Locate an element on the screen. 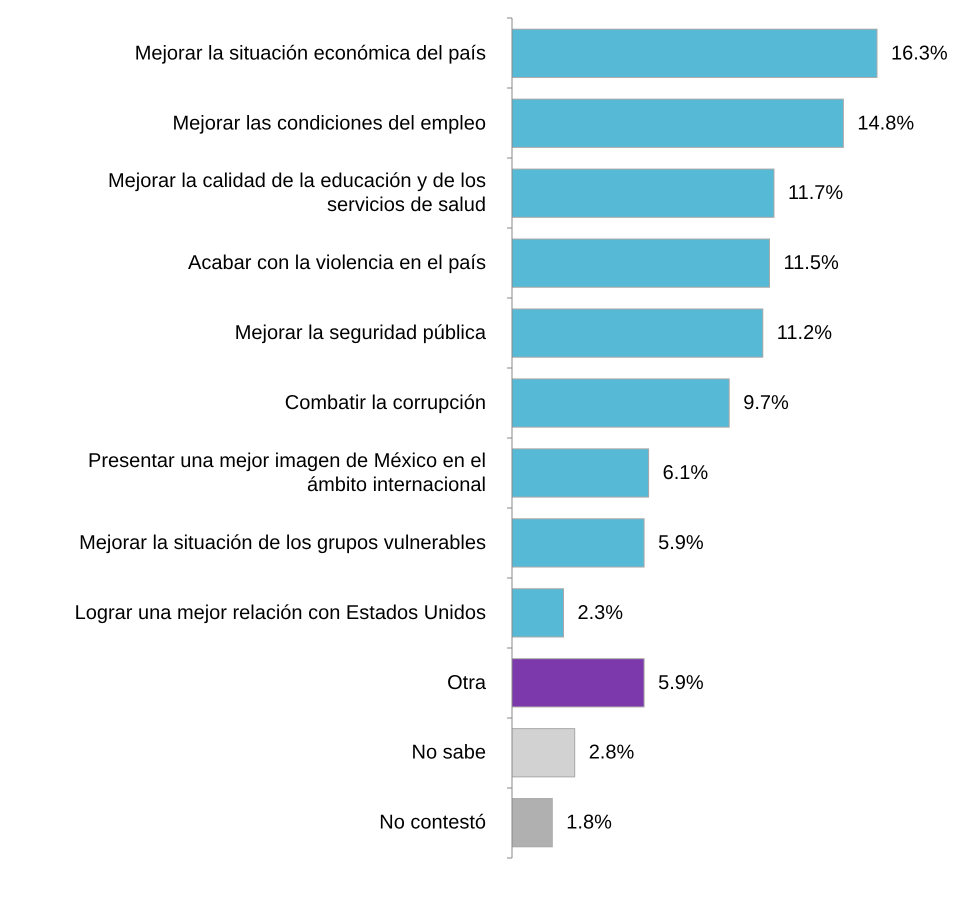 This screenshot has height=908, width=961. y-tick-label: No contestó is located at coordinates (432, 823).